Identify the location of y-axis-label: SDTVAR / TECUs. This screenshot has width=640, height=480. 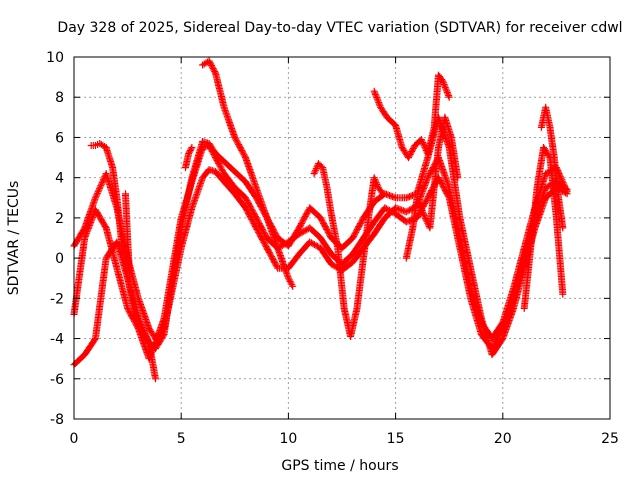
(14, 238).